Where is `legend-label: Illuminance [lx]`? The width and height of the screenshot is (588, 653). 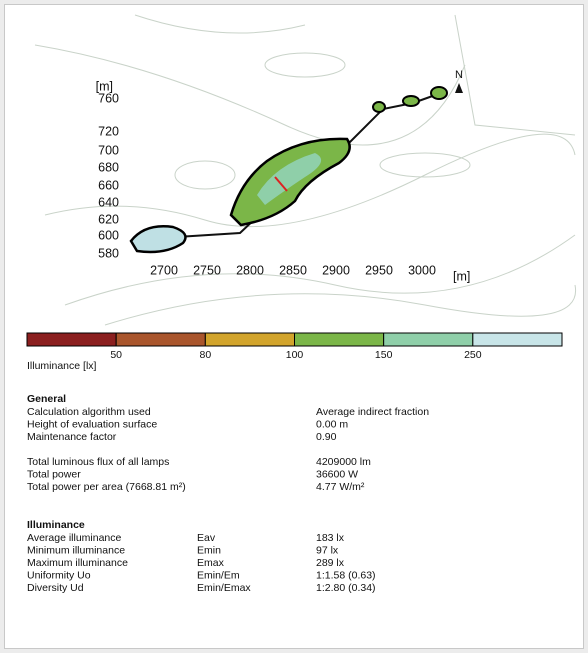 legend-label: Illuminance [lx] is located at coordinates (62, 366).